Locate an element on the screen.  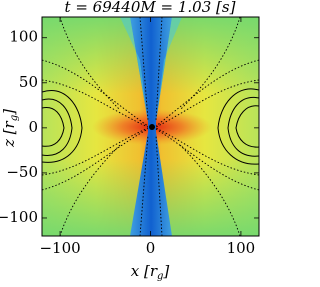
y-tick-label: 50 is located at coordinates (28, 82).